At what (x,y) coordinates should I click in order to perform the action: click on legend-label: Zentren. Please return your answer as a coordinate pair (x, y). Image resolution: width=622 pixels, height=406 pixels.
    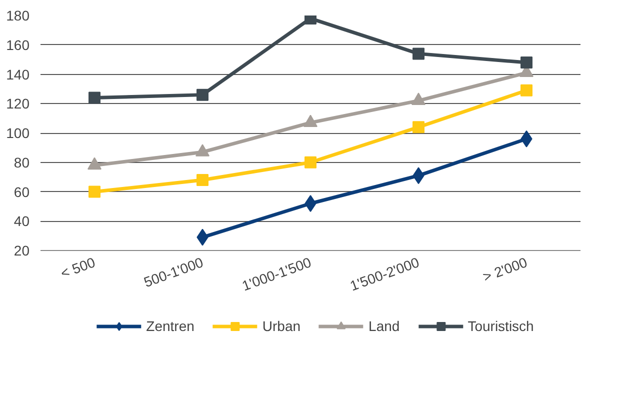
    Looking at the image, I should click on (170, 326).